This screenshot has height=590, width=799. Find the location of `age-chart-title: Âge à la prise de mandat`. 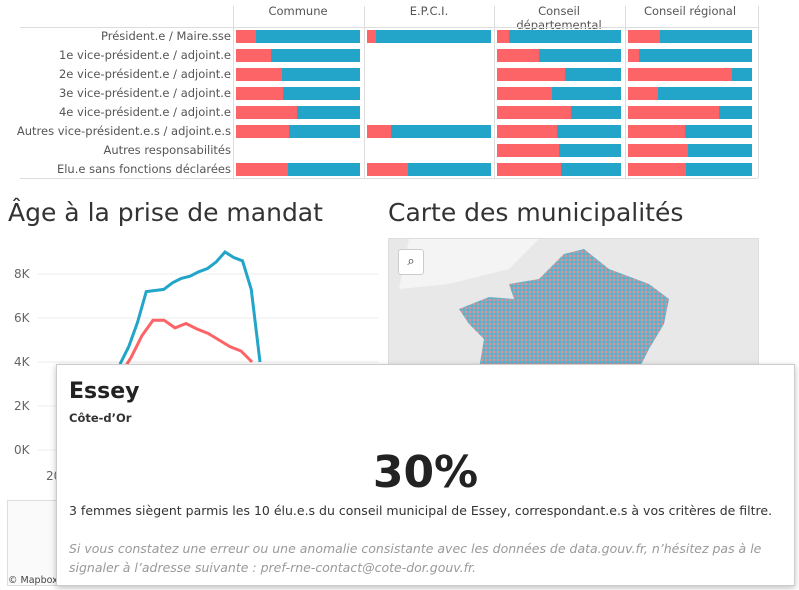

age-chart-title: Âge à la prise de mandat is located at coordinates (165, 212).